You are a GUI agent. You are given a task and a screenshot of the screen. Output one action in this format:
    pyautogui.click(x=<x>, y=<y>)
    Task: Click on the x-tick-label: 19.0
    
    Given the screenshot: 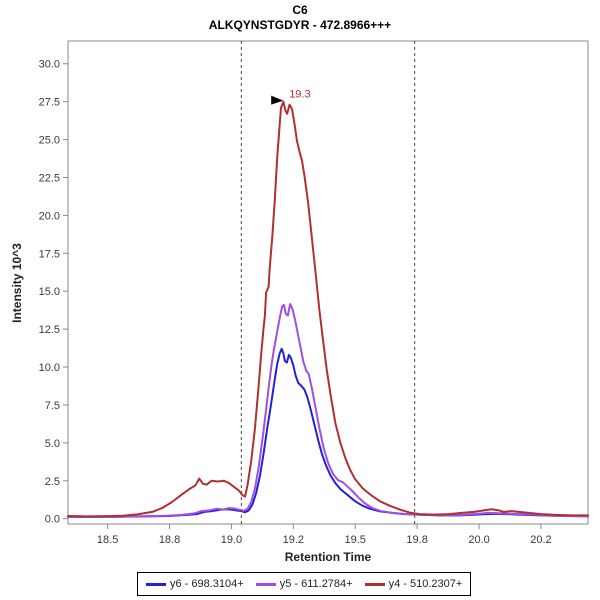 What is the action you would take?
    pyautogui.click(x=231, y=540)
    